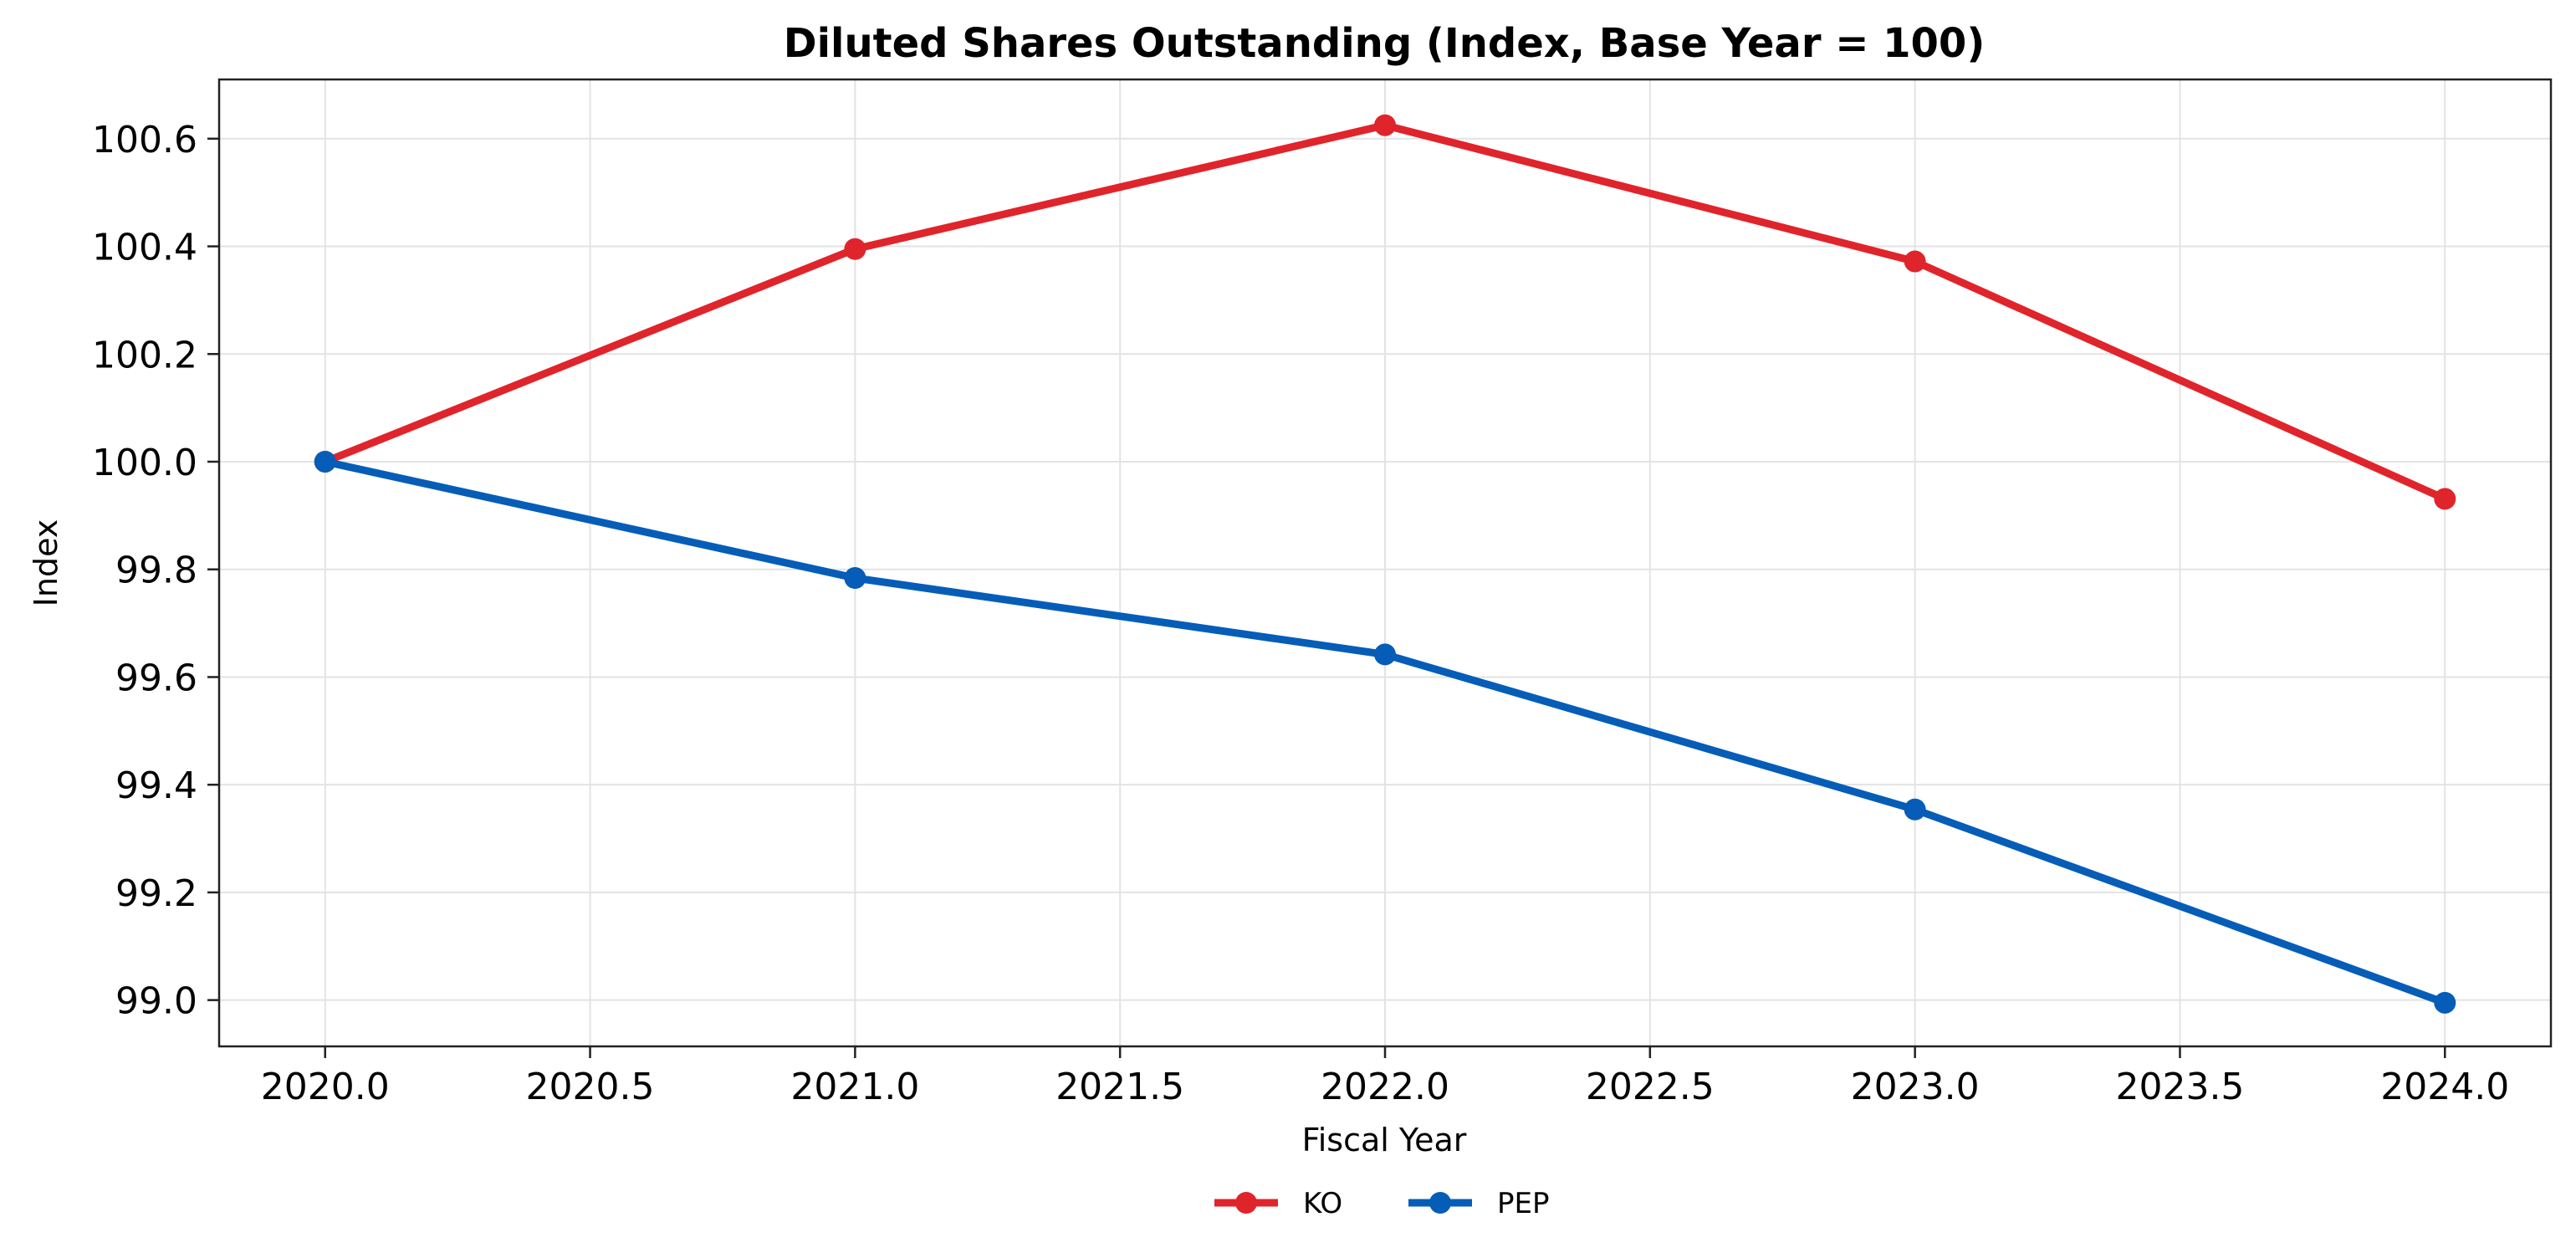 Image resolution: width=2576 pixels, height=1258 pixels. I want to click on x-tick-label: 2020.0, so click(325, 1087).